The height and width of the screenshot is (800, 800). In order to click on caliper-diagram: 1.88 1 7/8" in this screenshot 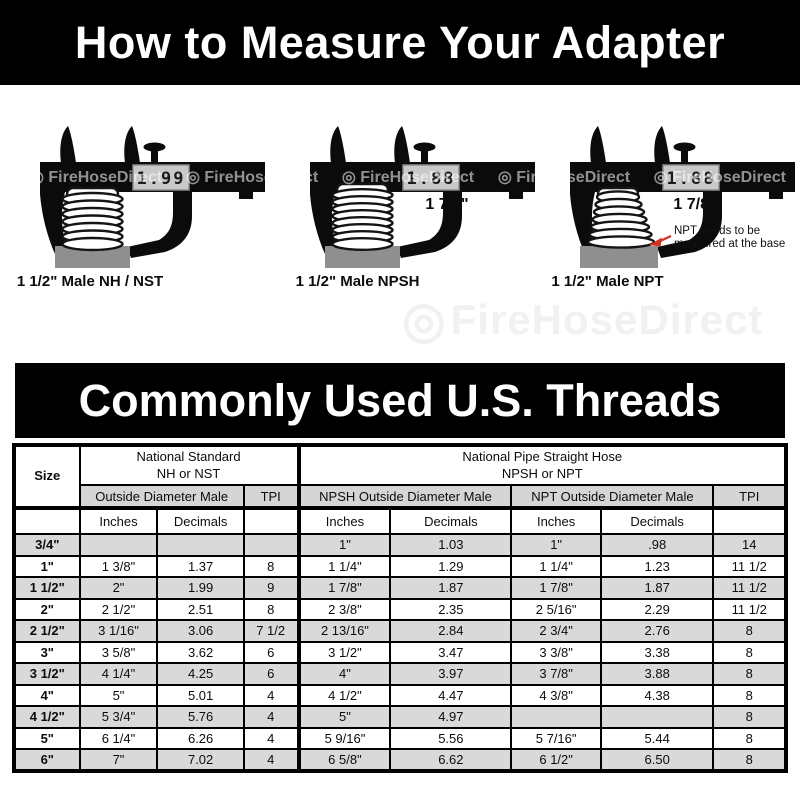, I will do `click(422, 197)`.